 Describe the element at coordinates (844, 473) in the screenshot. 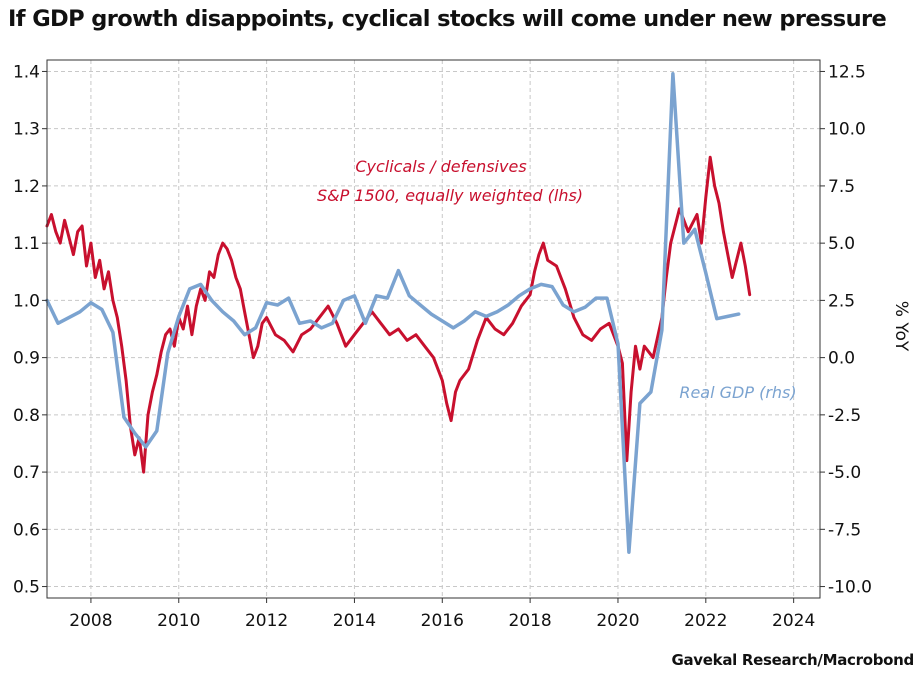

I see `right-tick-label: -5.0` at that location.